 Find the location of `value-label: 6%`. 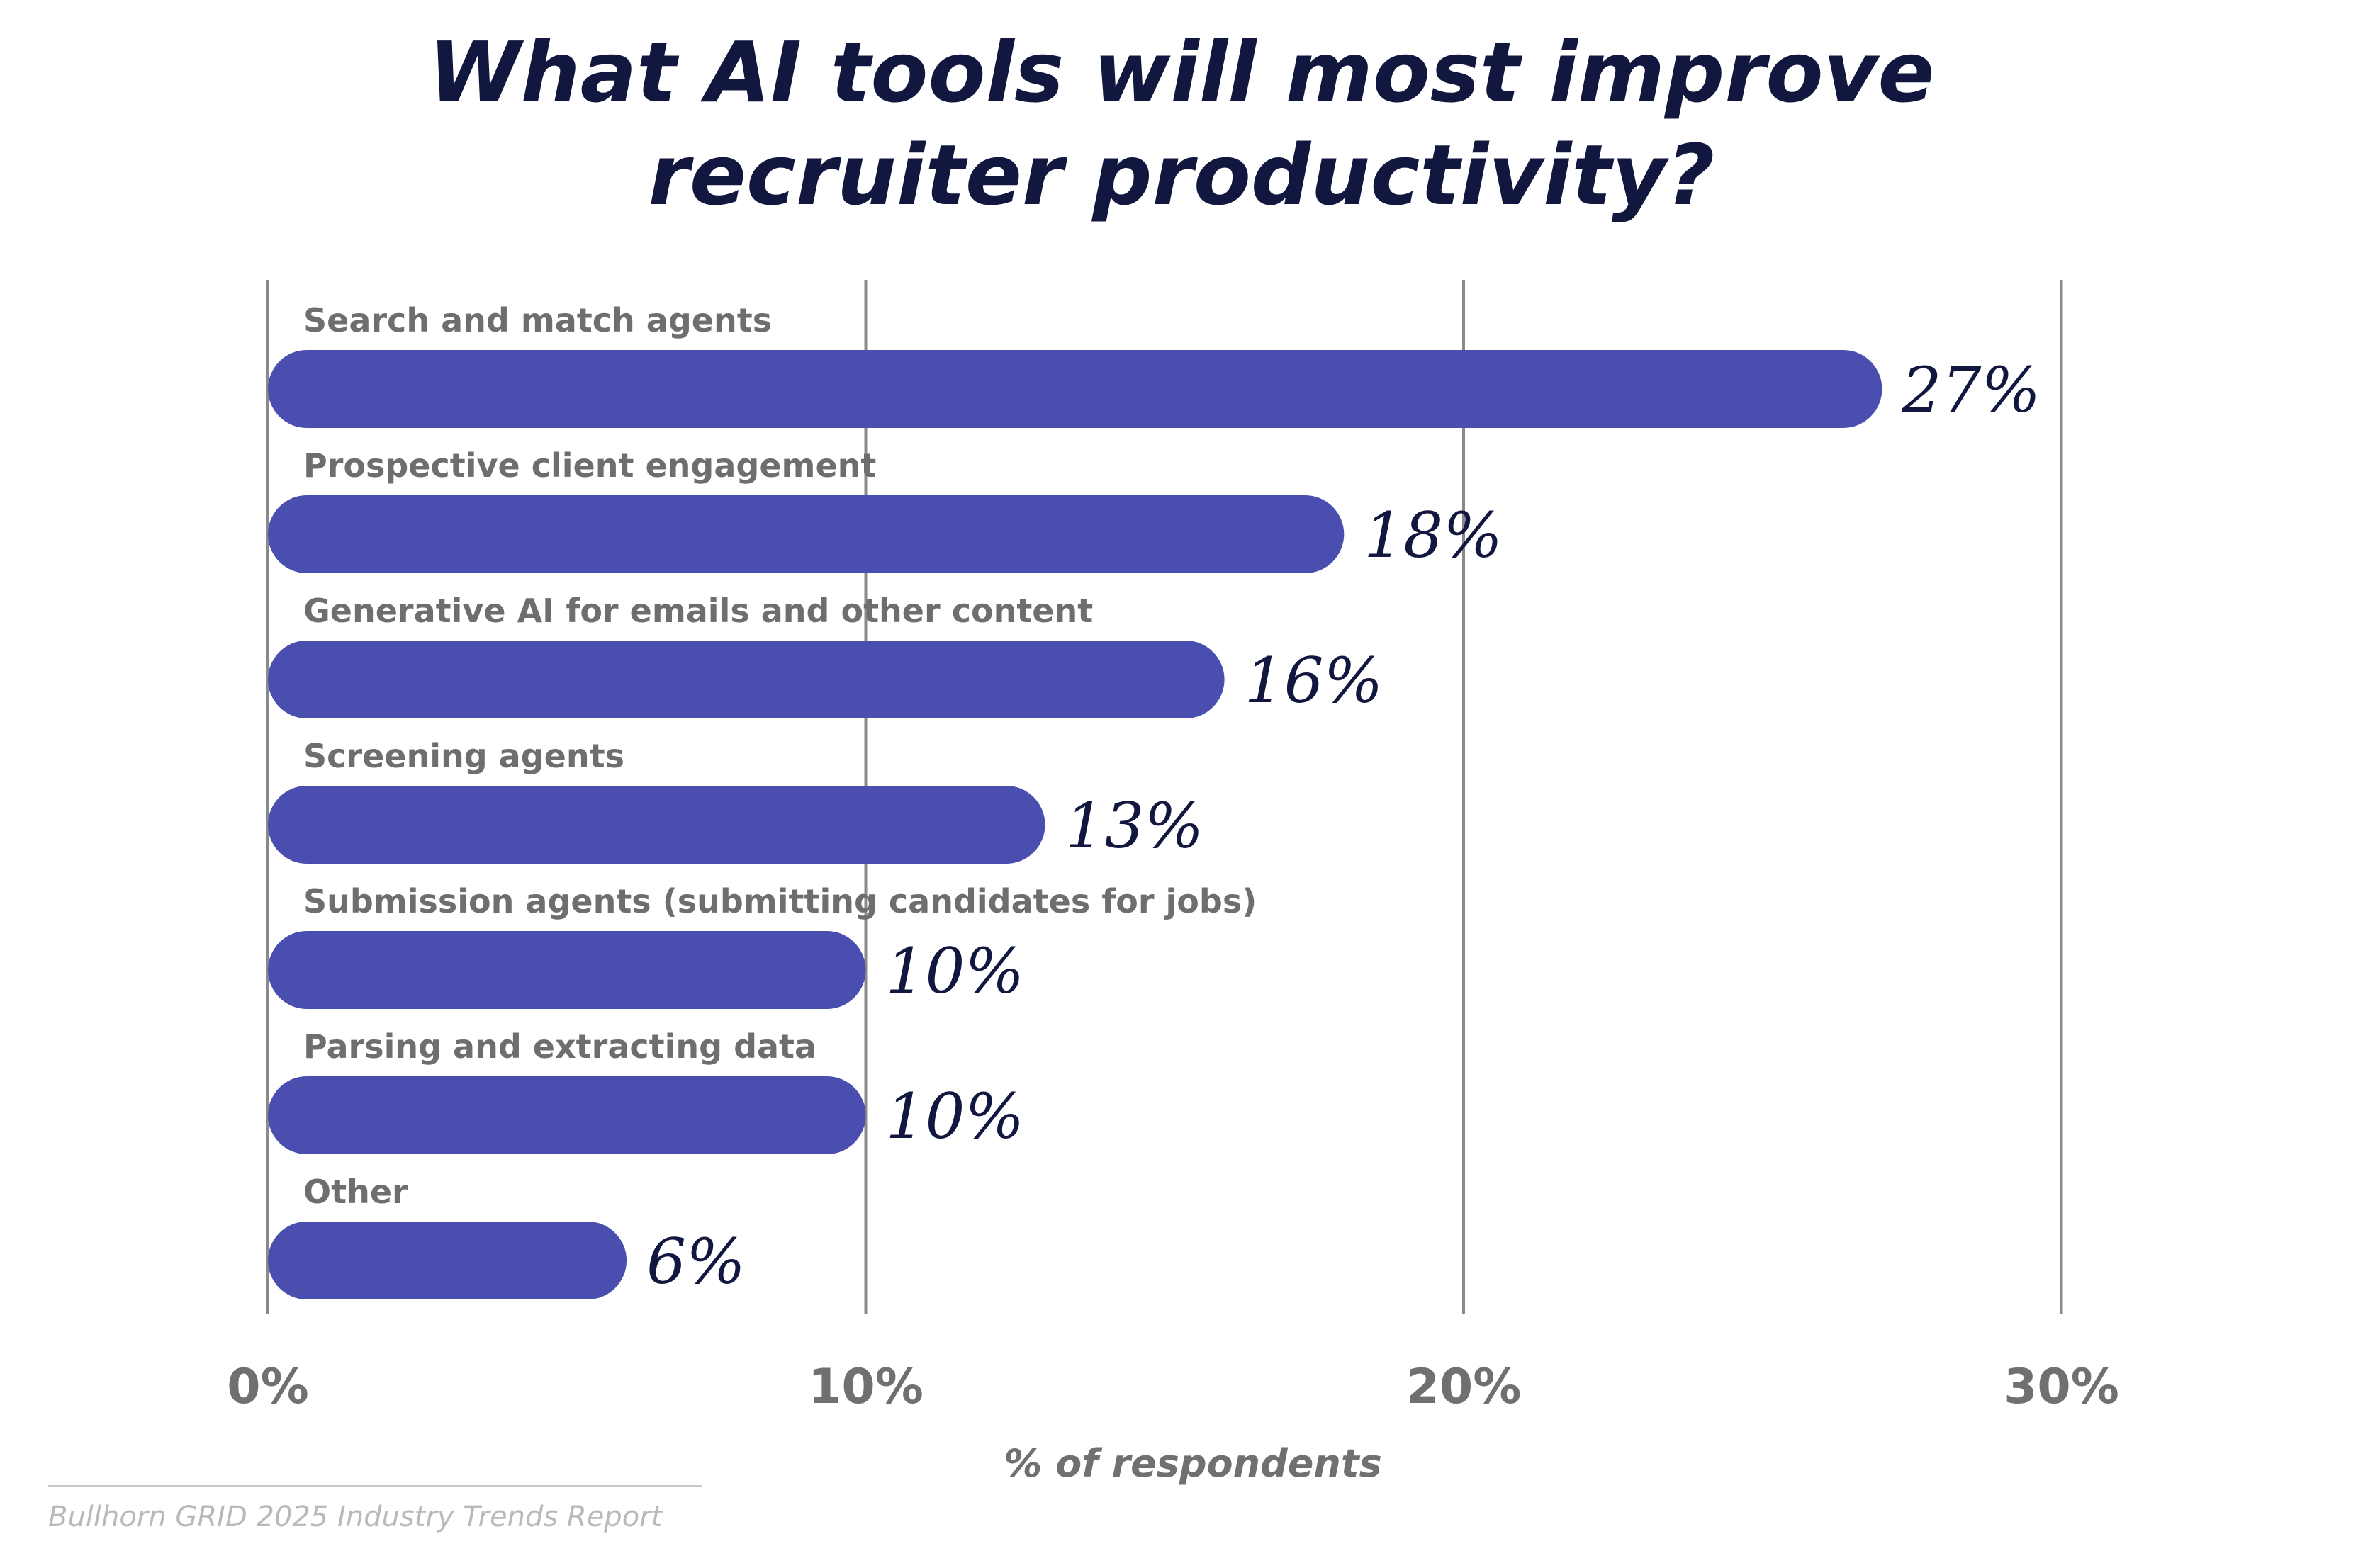

value-label: 6% is located at coordinates (696, 1261).